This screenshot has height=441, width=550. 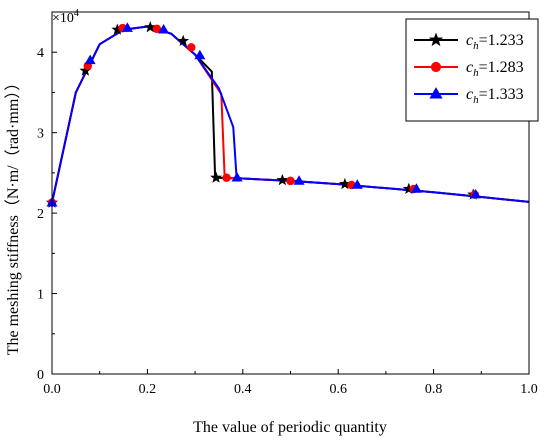 I want to click on legend-box, so click(x=472, y=70).